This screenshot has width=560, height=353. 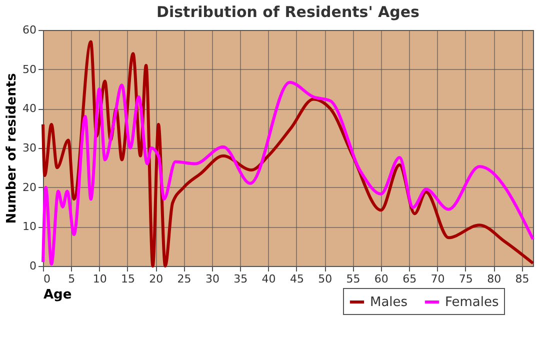 I want to click on x-tick-label: 15, so click(x=127, y=279).